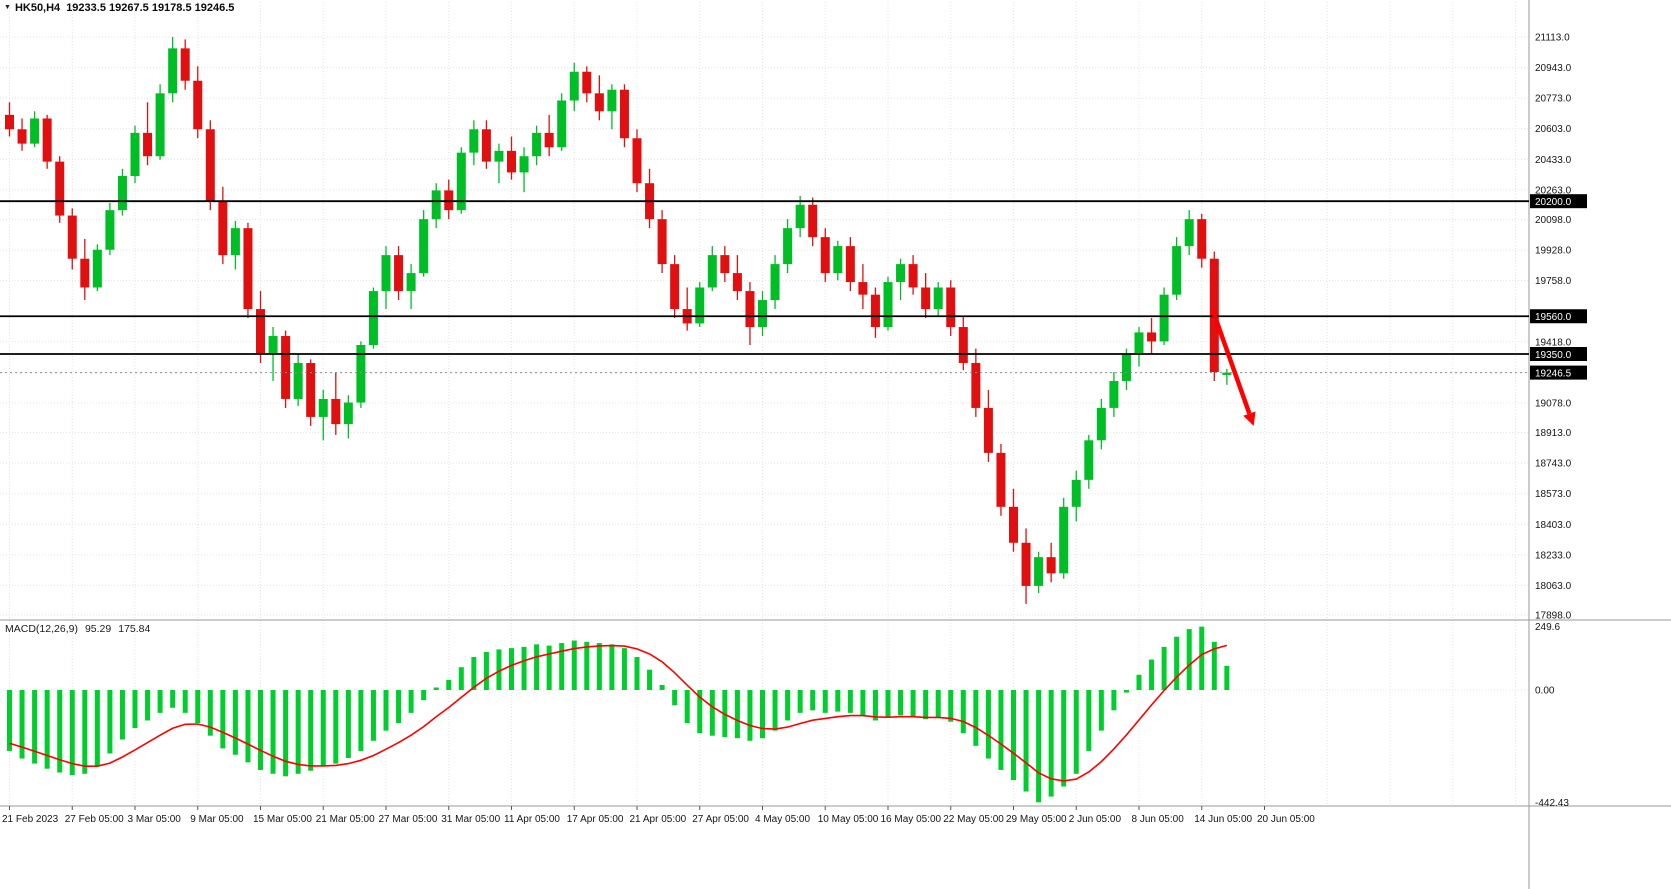  Describe the element at coordinates (1553, 494) in the screenshot. I see `price-tick-label: 18573.0` at that location.